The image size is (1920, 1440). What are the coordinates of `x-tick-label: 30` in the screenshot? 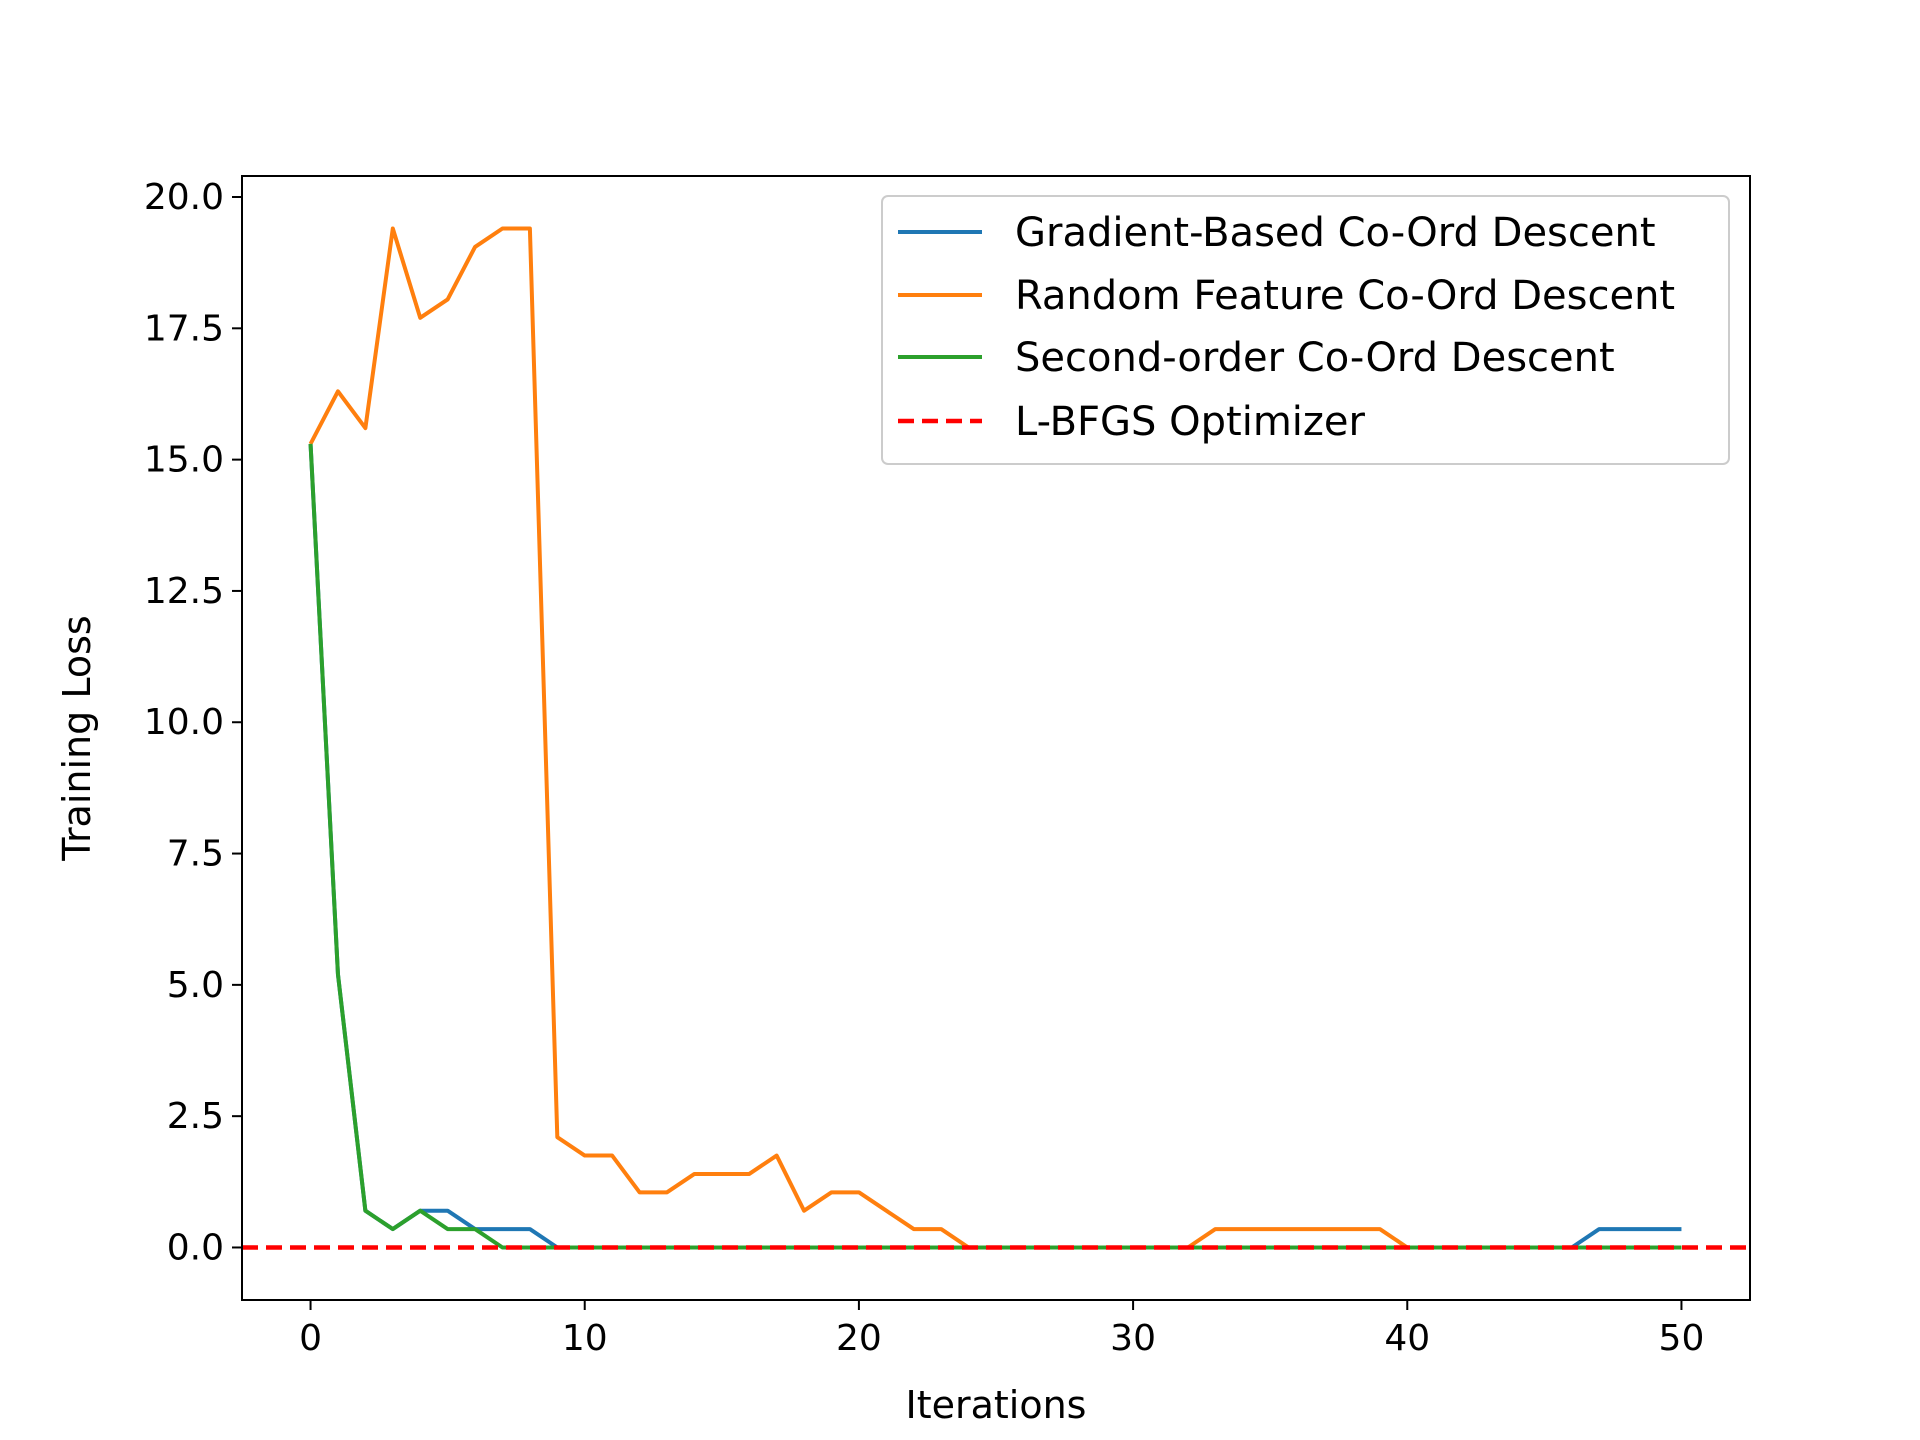 It's located at (1133, 1338).